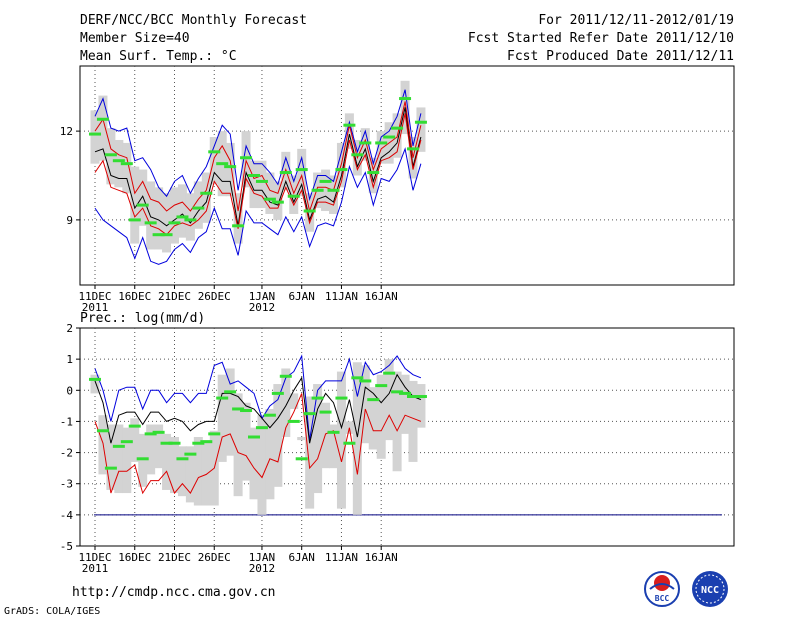 The height and width of the screenshot is (618, 800). I want to click on prec-x-tick-label: 16DEC, so click(134, 557).